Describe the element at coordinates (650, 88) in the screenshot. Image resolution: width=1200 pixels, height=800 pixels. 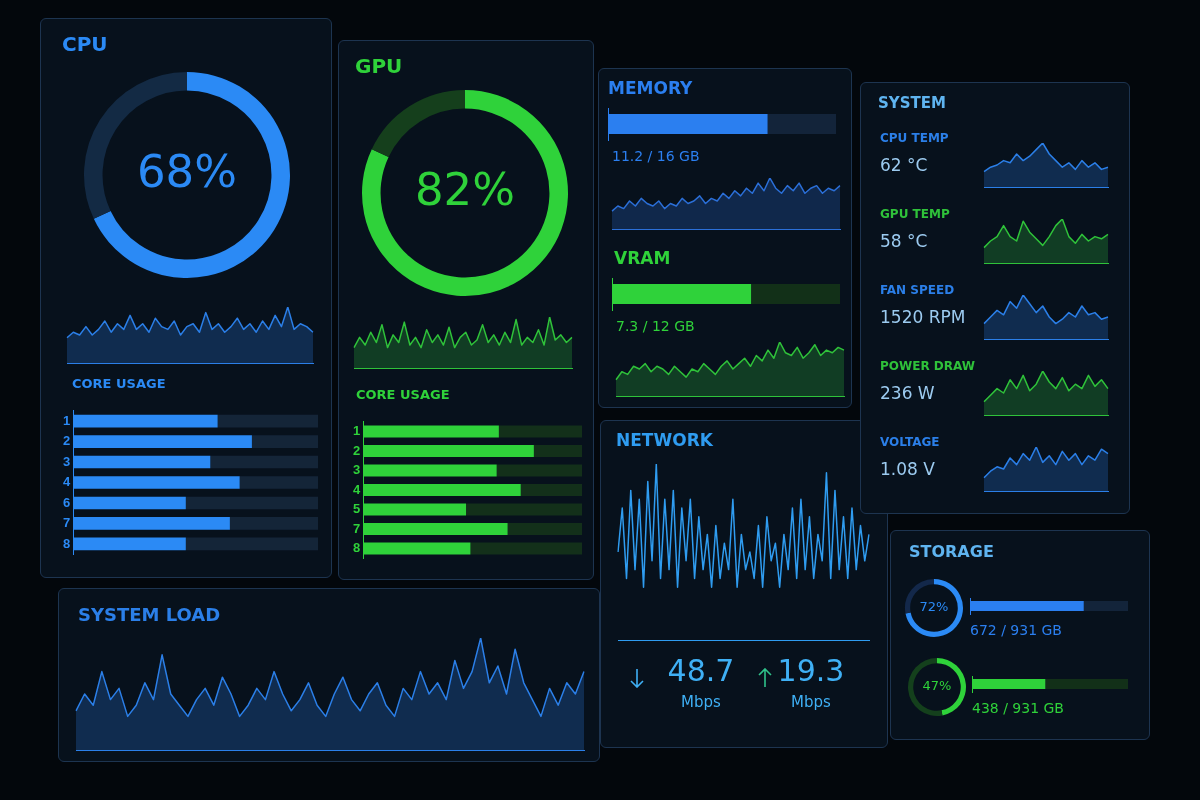
I see `chart-title: MEMORY` at that location.